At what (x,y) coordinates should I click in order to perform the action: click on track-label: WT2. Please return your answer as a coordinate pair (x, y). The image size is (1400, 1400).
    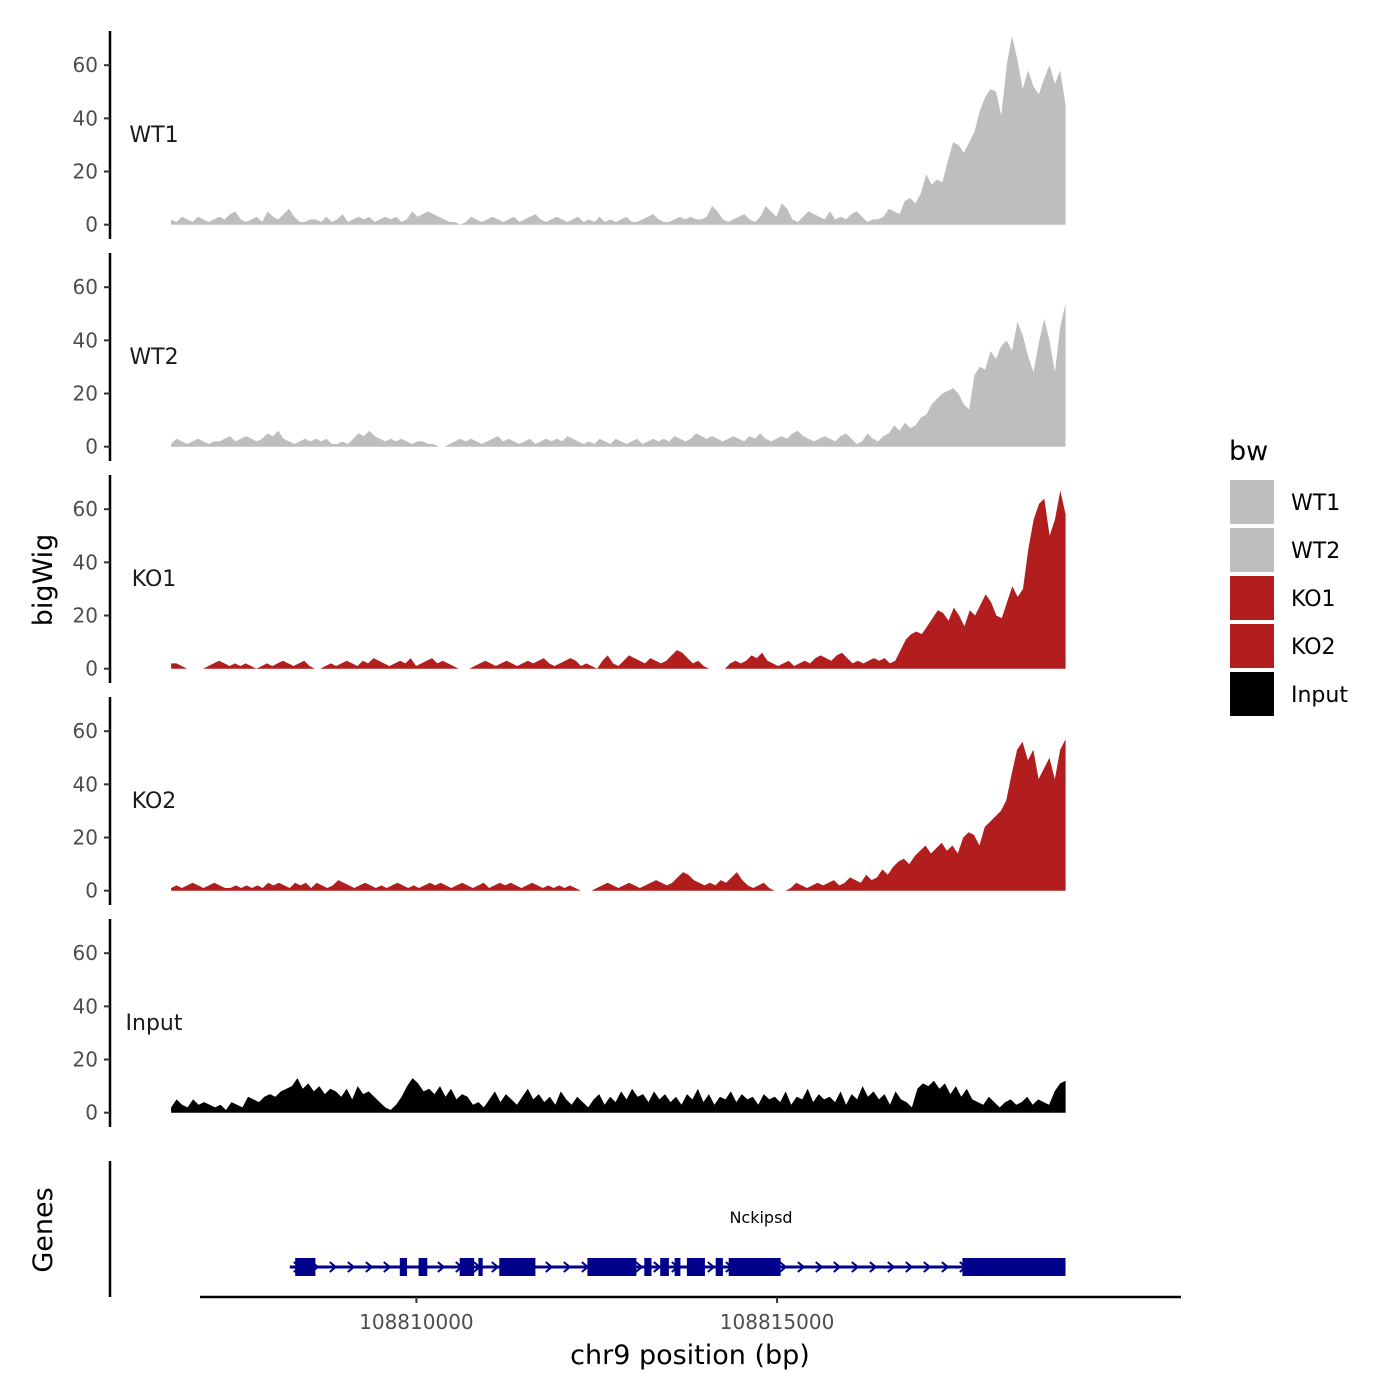
    Looking at the image, I should click on (153, 357).